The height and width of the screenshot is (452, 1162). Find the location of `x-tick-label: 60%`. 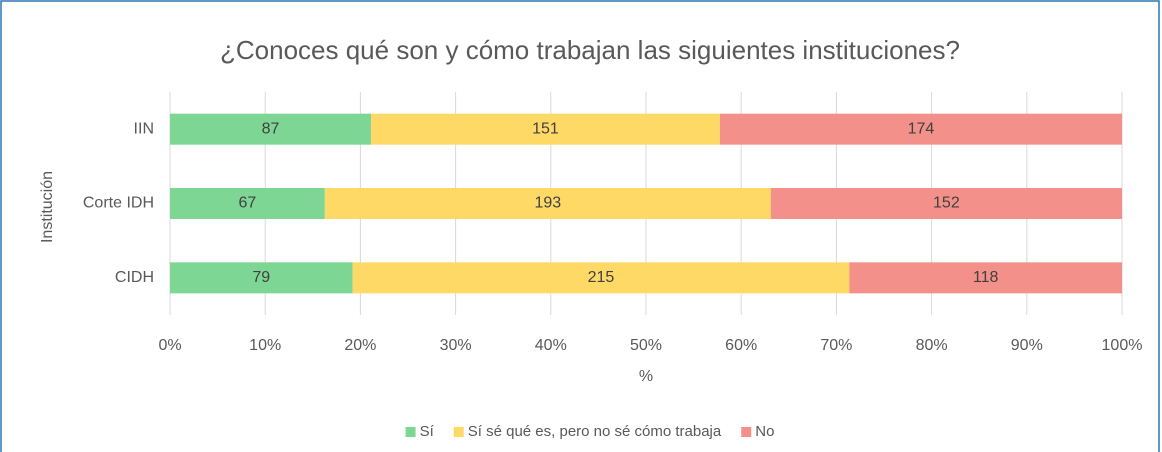

x-tick-label: 60% is located at coordinates (741, 345).